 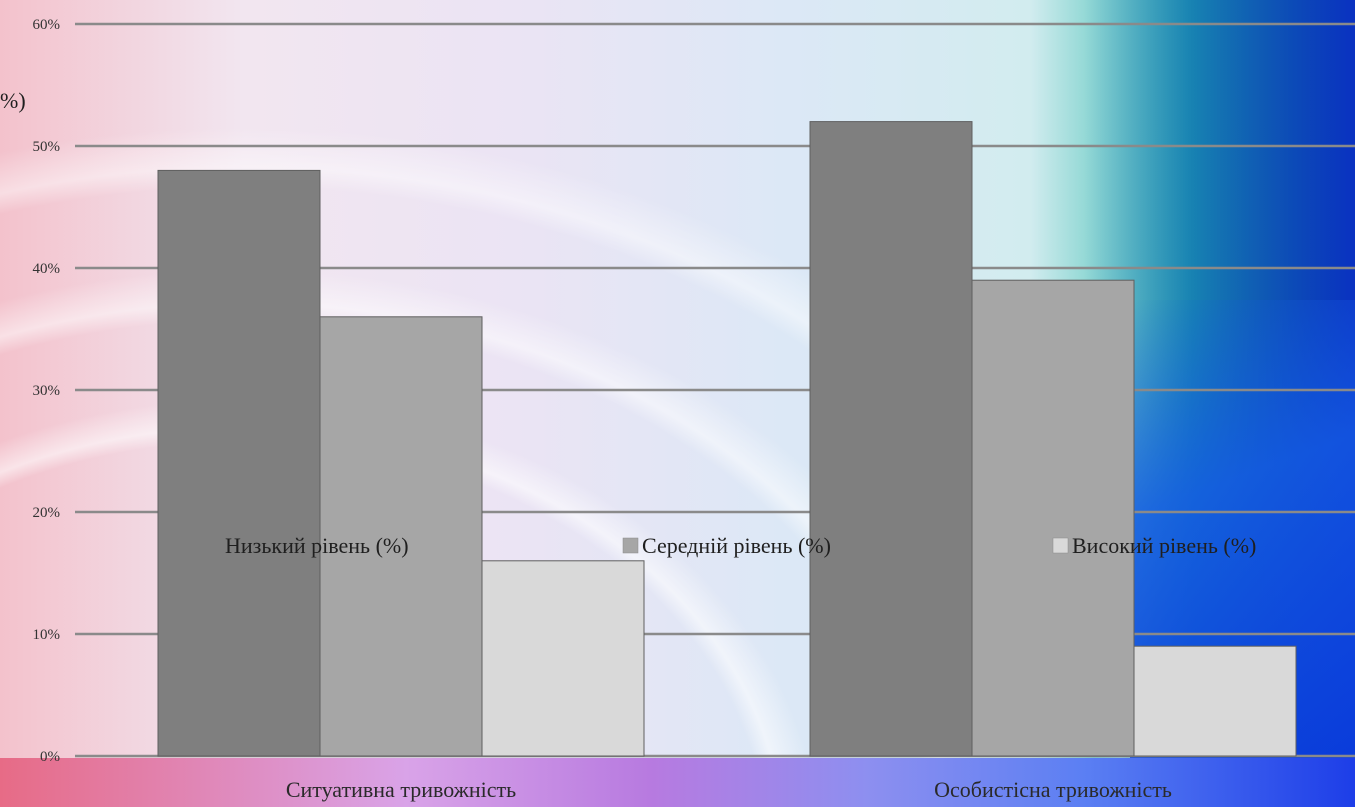 What do you see at coordinates (47, 635) in the screenshot?
I see `y-tick-label: 10%` at bounding box center [47, 635].